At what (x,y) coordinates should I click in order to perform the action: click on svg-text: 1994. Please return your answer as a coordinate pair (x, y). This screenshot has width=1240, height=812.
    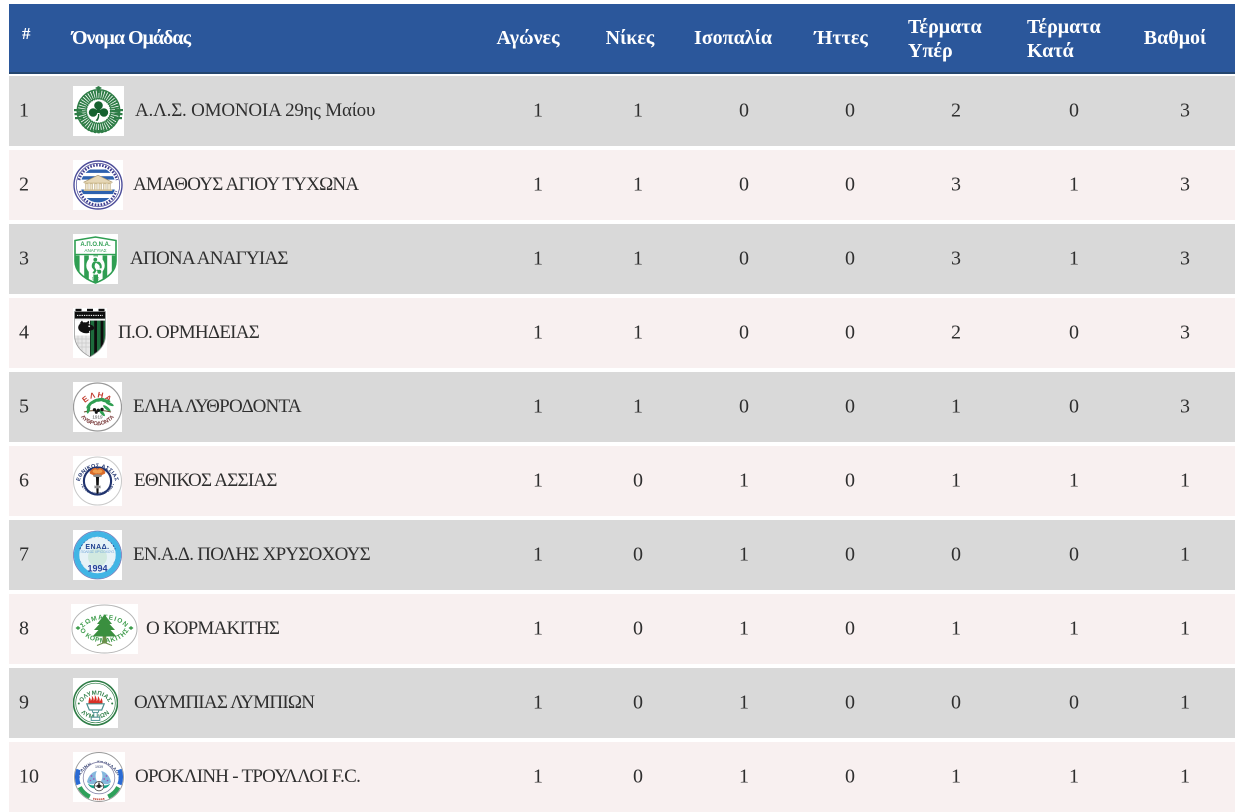
    Looking at the image, I should click on (97, 569).